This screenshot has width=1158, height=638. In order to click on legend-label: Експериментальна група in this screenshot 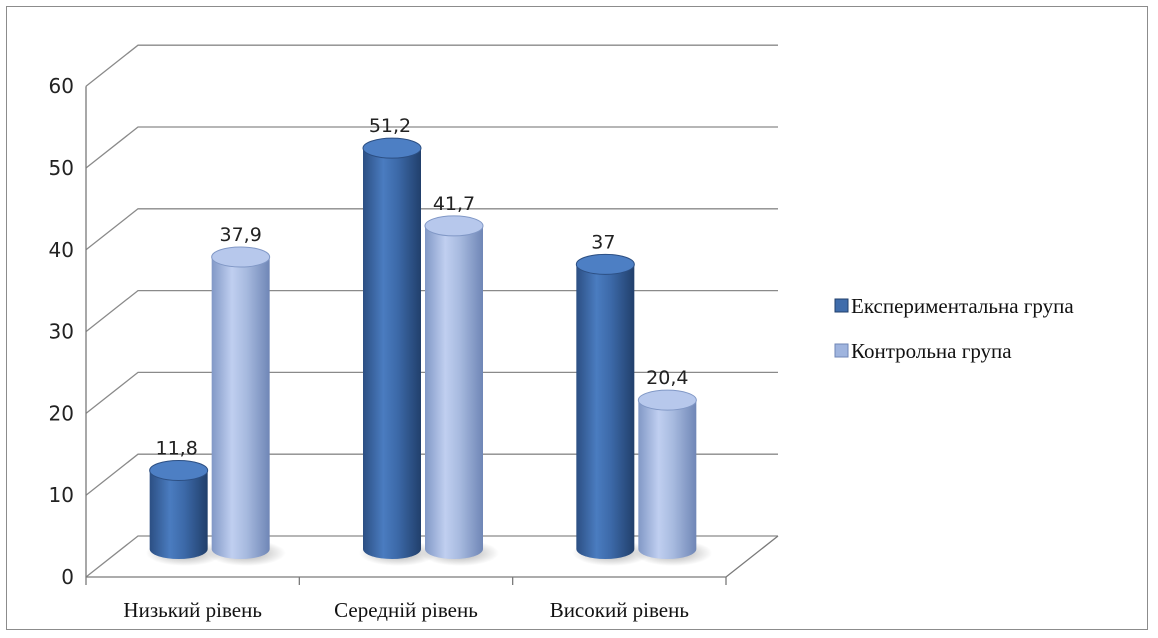, I will do `click(962, 306)`.